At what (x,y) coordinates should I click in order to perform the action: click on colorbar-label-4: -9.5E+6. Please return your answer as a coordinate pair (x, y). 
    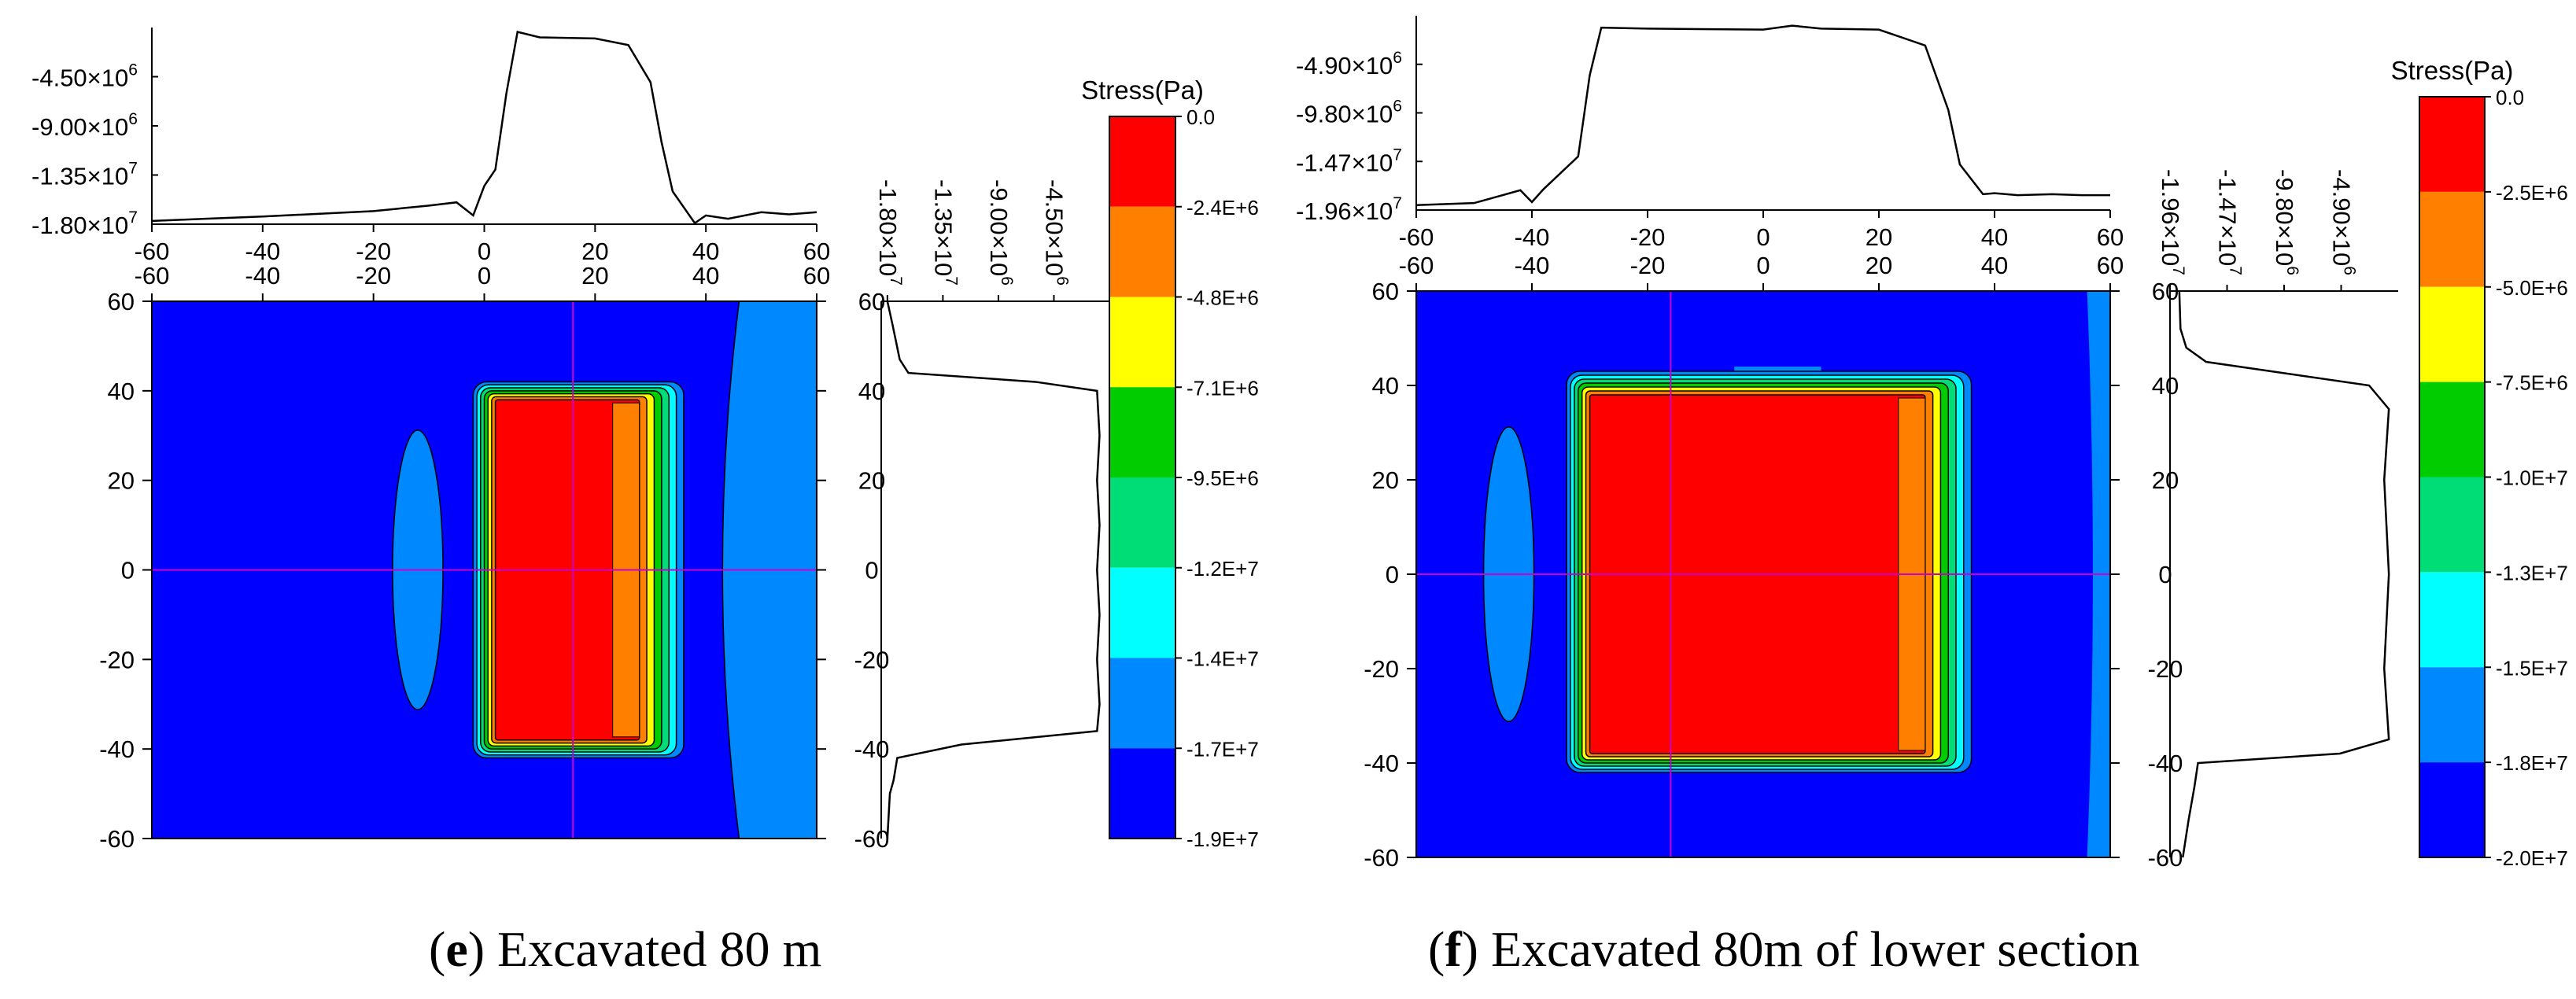
    Looking at the image, I should click on (1223, 478).